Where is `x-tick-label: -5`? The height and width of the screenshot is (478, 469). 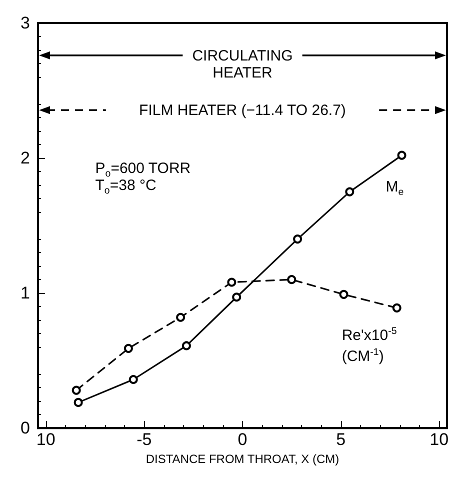 x-tick-label: -5 is located at coordinates (144, 440).